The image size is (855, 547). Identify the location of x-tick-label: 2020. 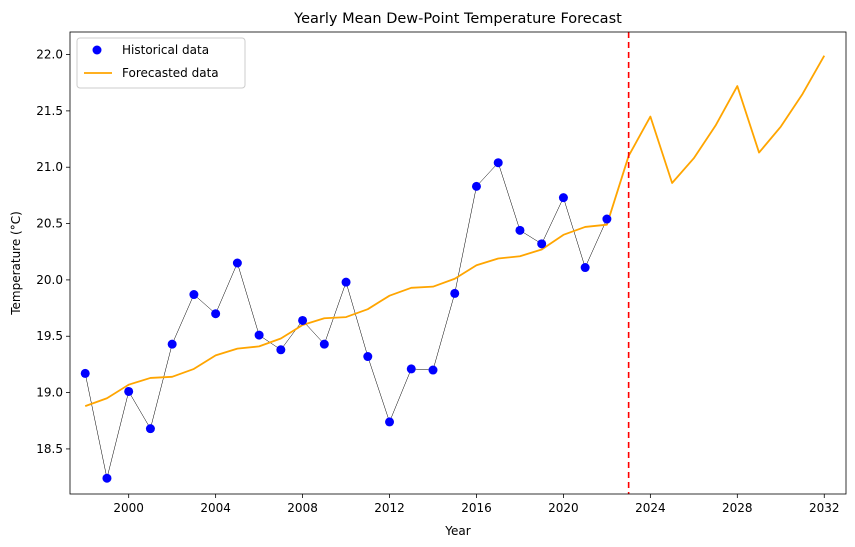
(563, 508).